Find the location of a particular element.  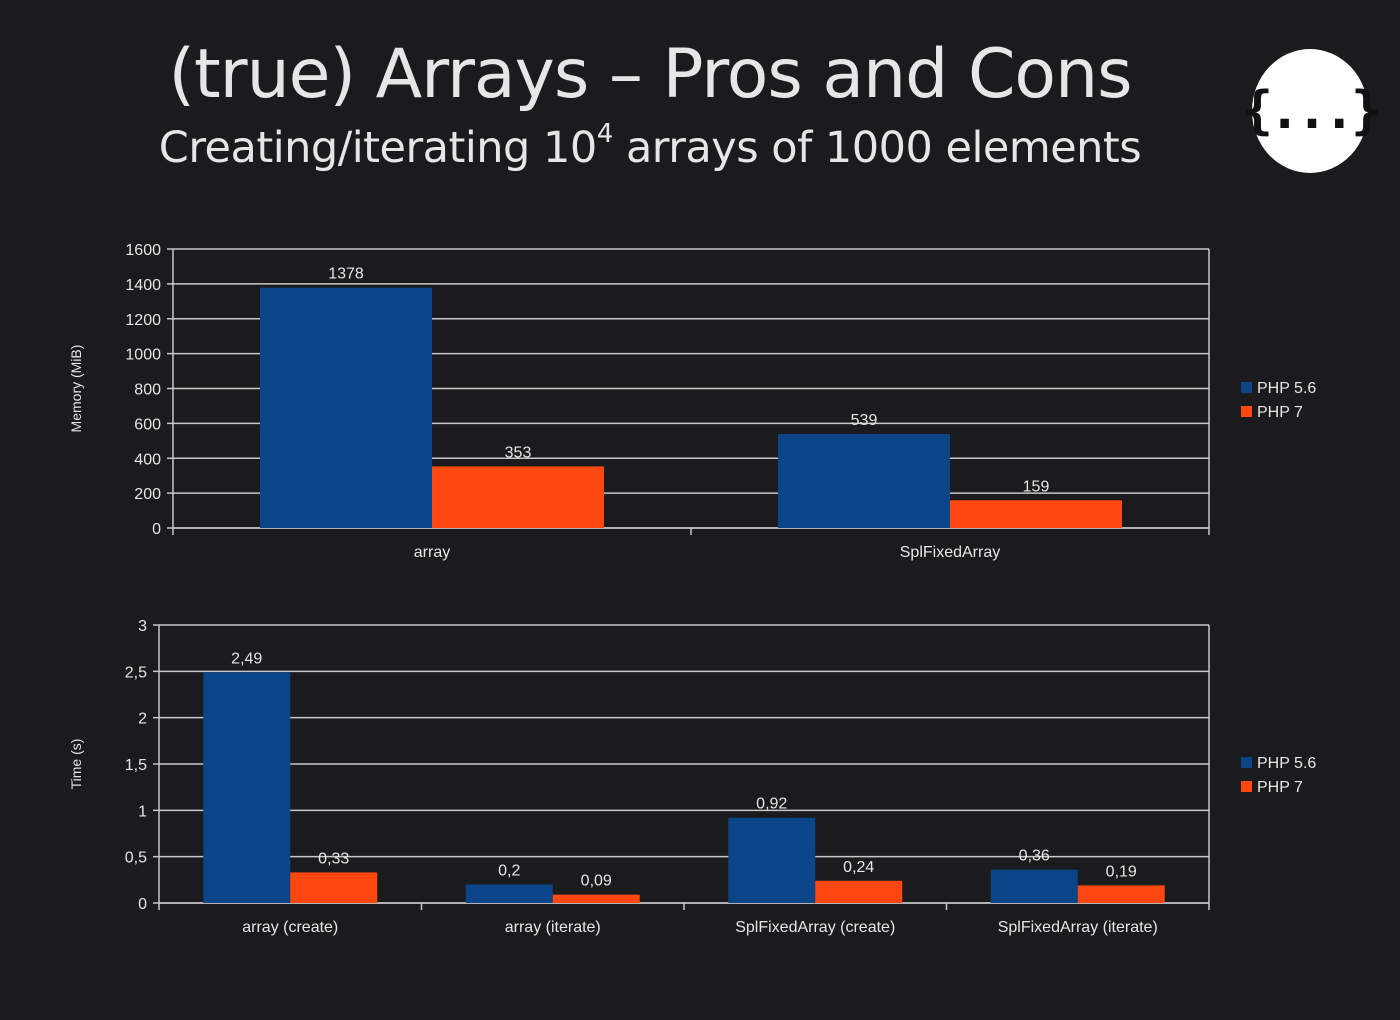

memory-data-label: 539 is located at coordinates (864, 420).